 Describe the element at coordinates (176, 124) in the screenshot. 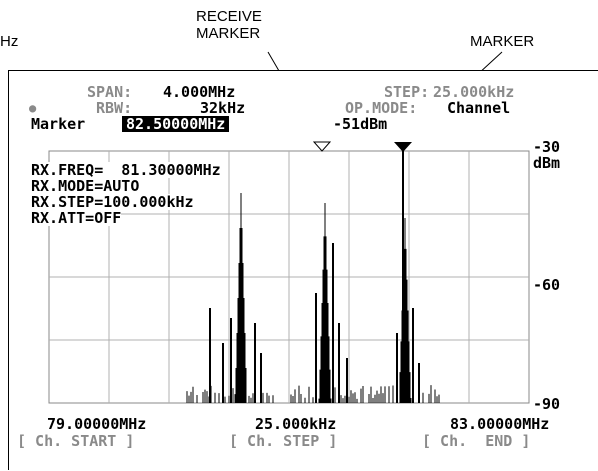

I see `marker-frequency-field: 82.50000MHz` at that location.